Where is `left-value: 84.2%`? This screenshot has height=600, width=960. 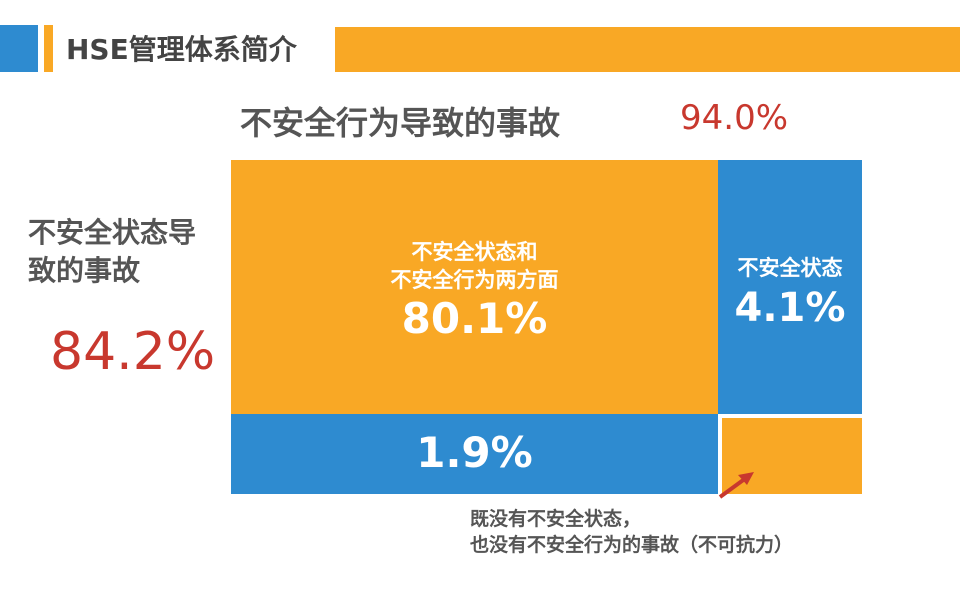 left-value: 84.2% is located at coordinates (133, 352).